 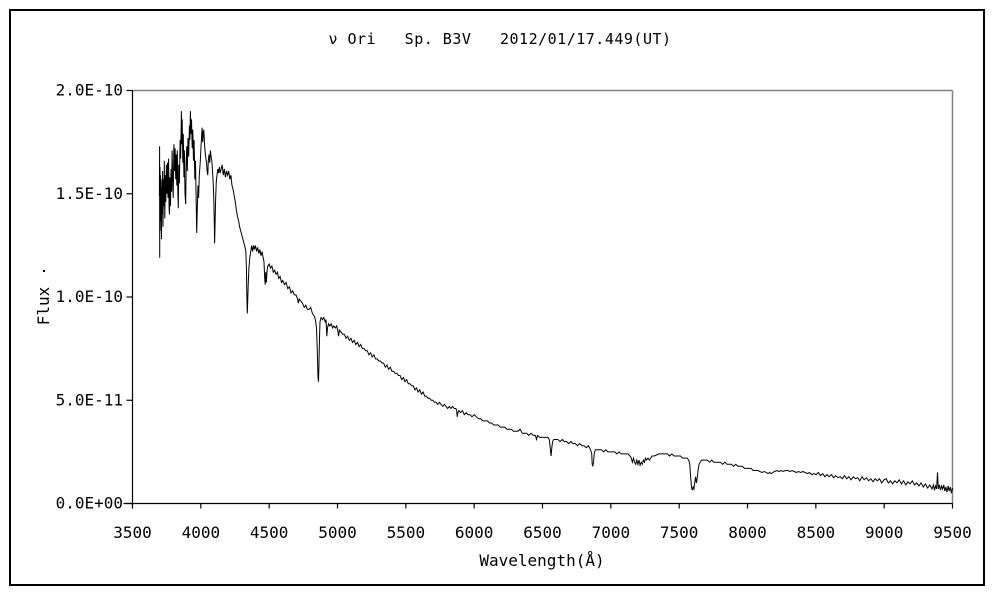 I want to click on y-tick-label: 0.0E+00, so click(x=89, y=503).